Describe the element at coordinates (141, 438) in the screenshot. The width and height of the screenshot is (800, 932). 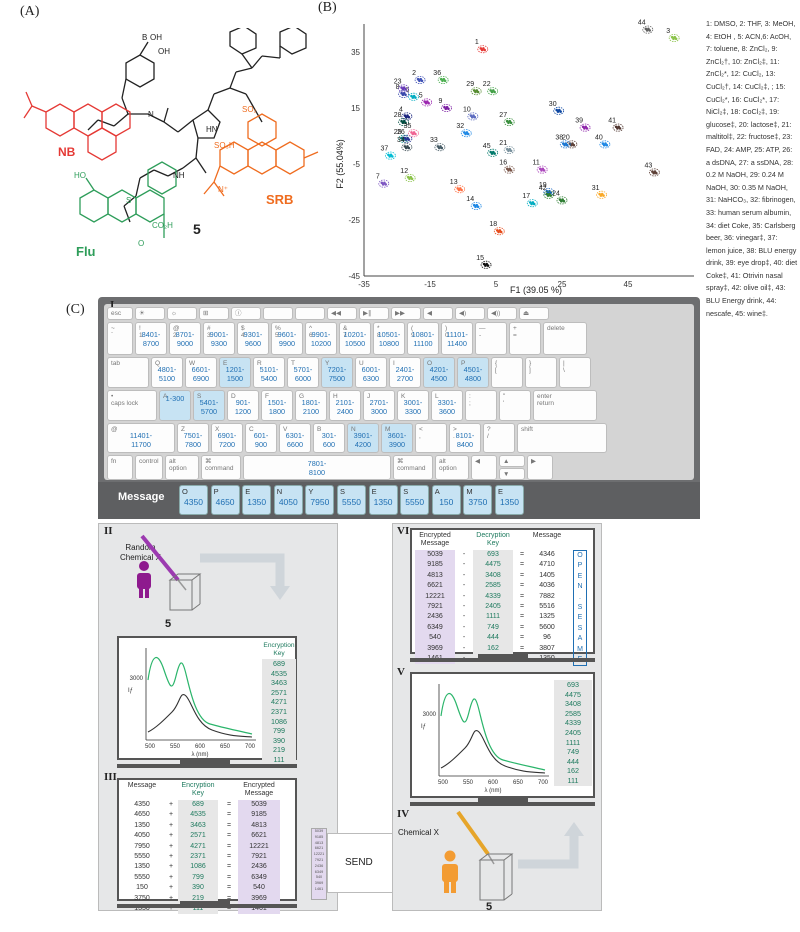
I see `key-sym: @11401- 11700` at that location.